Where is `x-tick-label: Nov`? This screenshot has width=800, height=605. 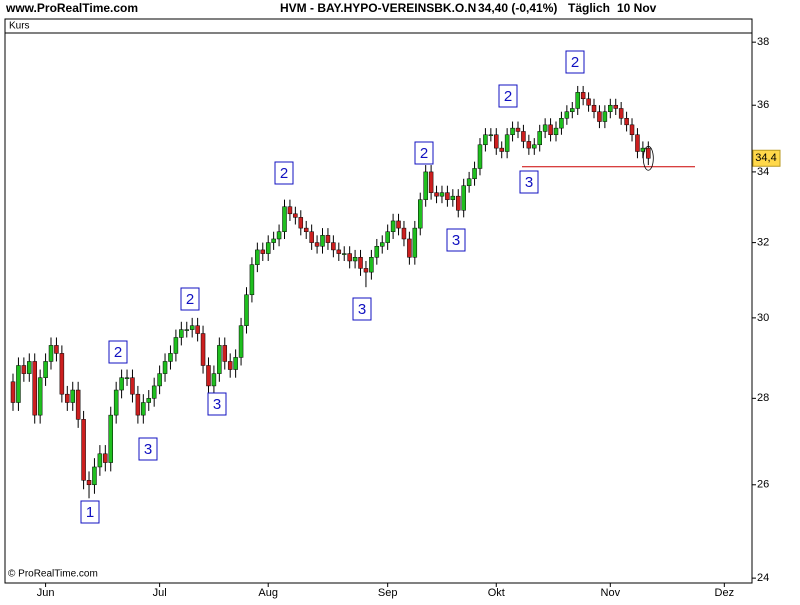
x-tick-label: Nov is located at coordinates (611, 593).